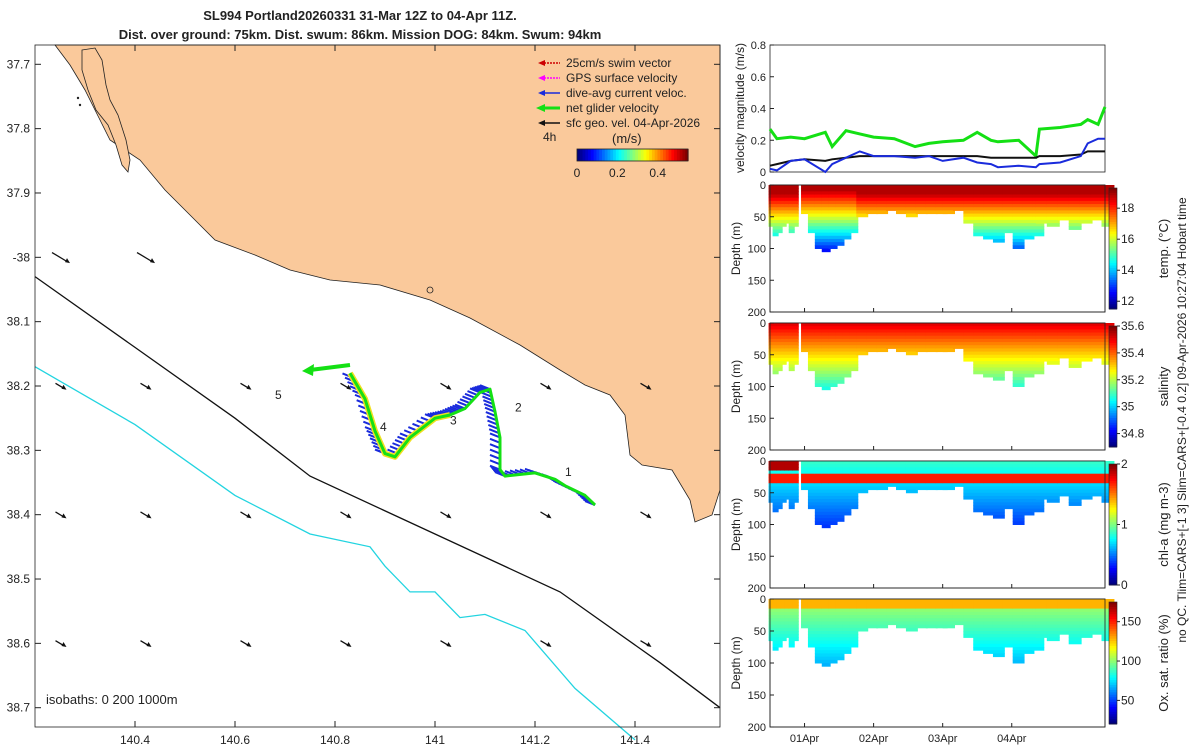 The image size is (1200, 750). Describe the element at coordinates (423, 433) in the screenshot. I see `track-day-labels: 1 2 3 4 5` at that location.